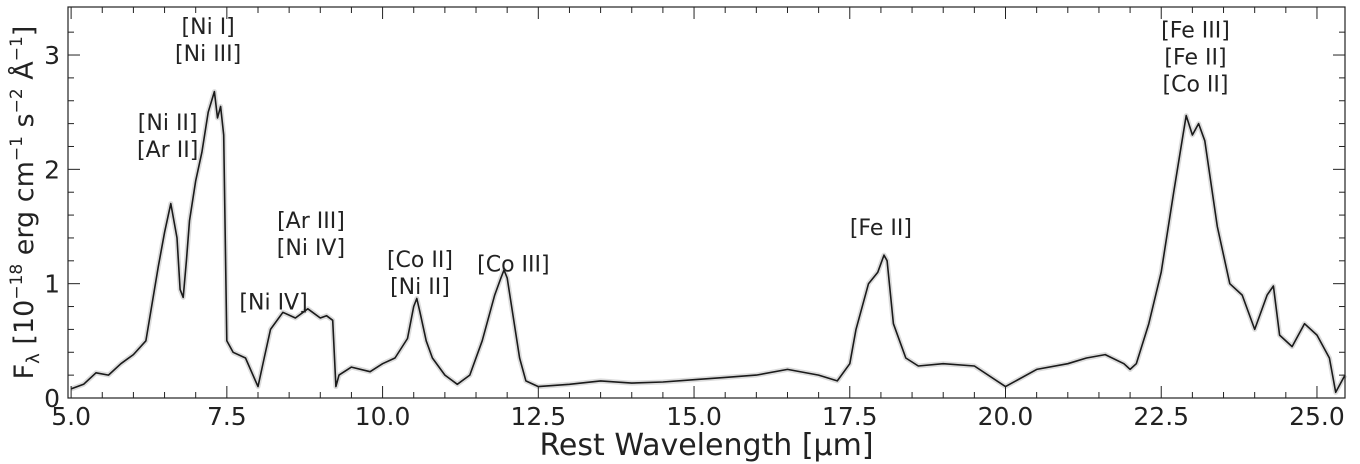  What do you see at coordinates (71, 416) in the screenshot?
I see `x-tick-label: 5.0` at bounding box center [71, 416].